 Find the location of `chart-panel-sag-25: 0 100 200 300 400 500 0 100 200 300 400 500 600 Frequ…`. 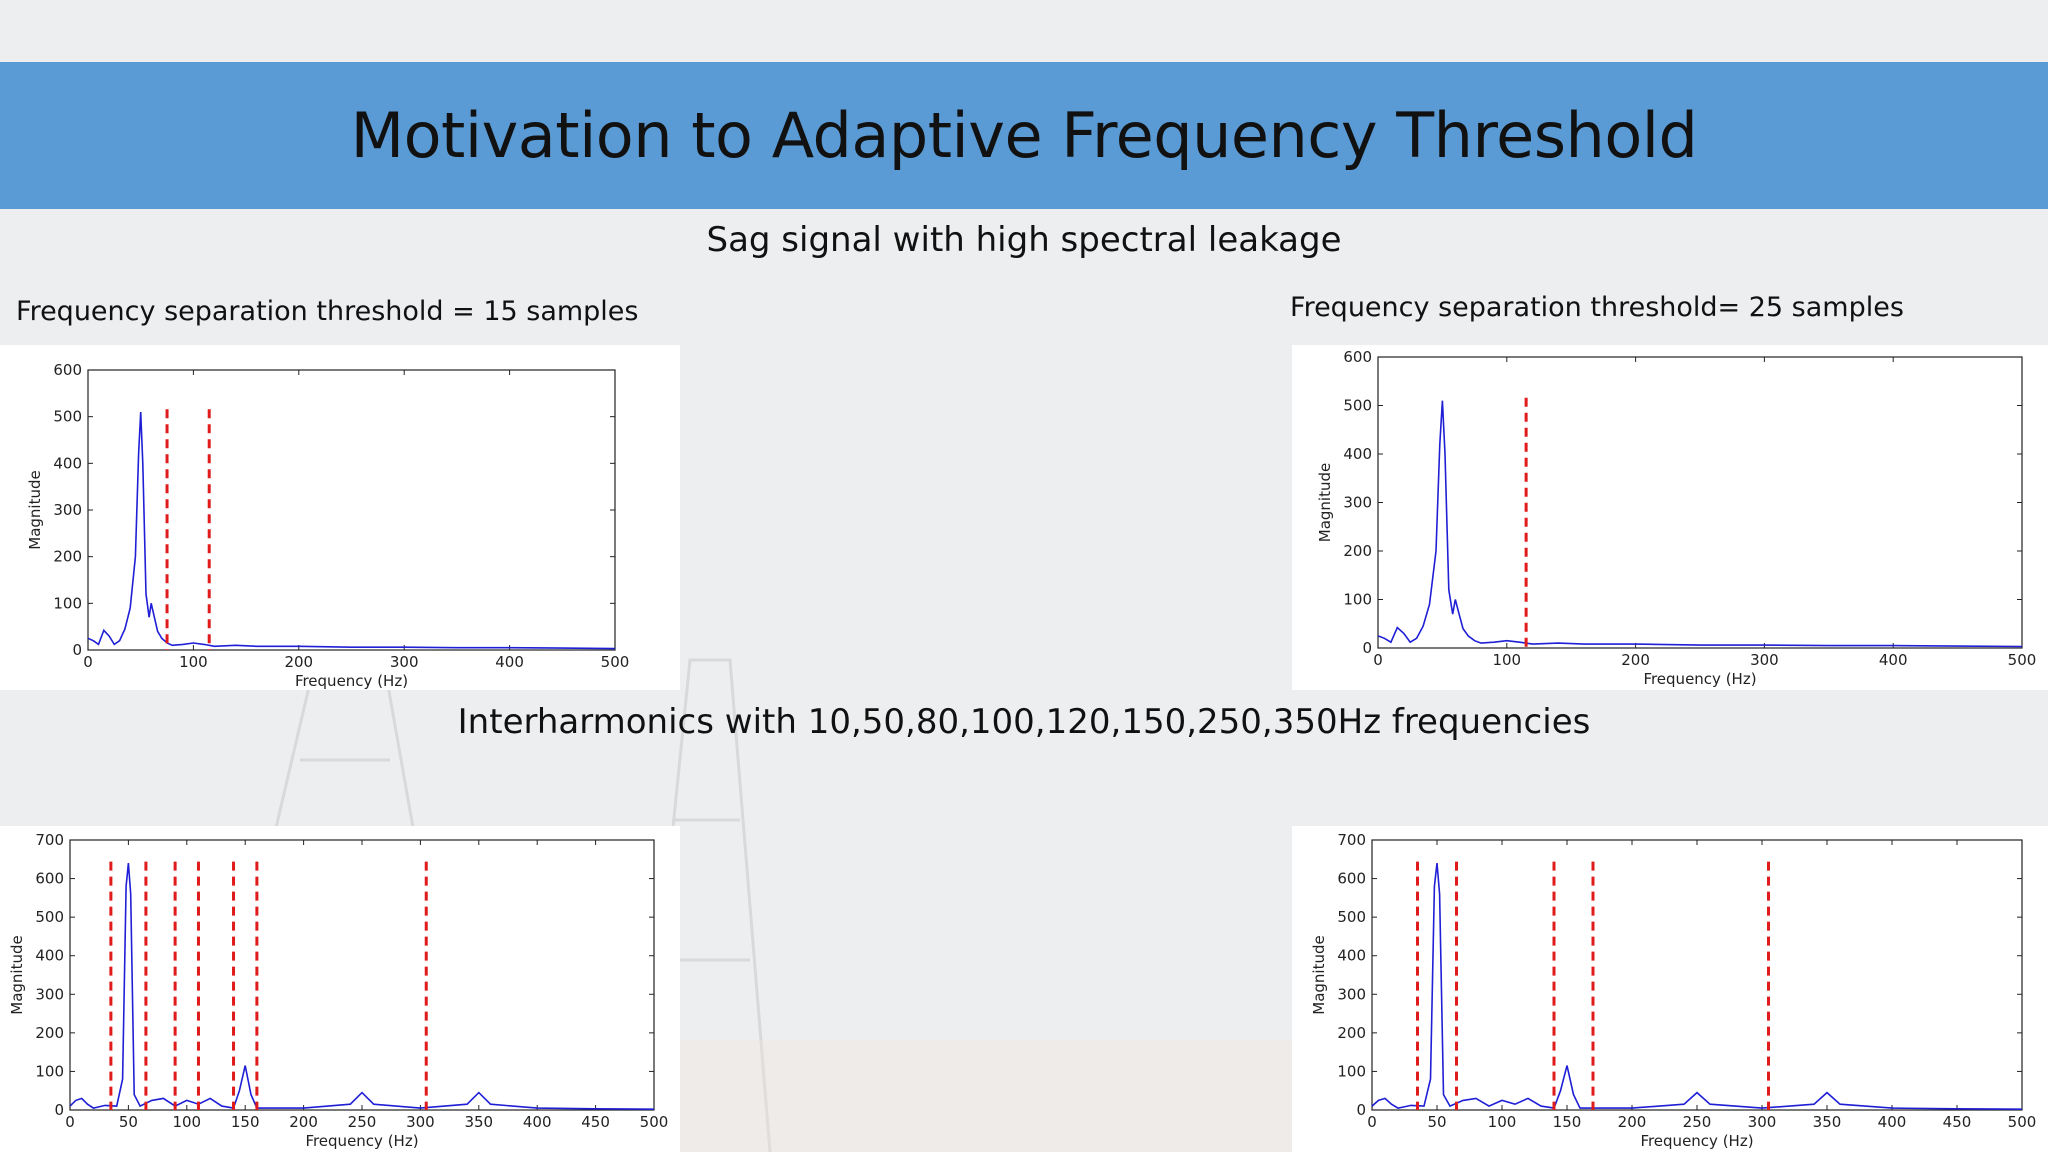

chart-panel-sag-25: 0 100 200 300 400 500 0 100 200 300 400 500 600 Frequ… is located at coordinates (1670, 517).